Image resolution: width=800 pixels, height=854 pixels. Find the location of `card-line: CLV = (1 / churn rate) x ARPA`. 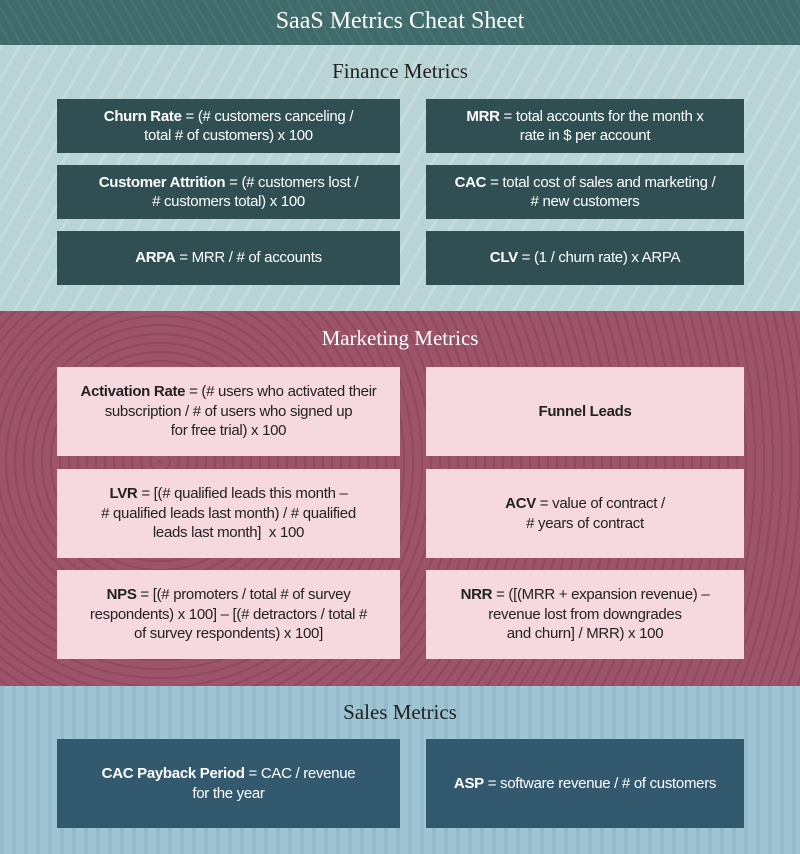

card-line: CLV = (1 / churn rate) x ARPA is located at coordinates (585, 258).